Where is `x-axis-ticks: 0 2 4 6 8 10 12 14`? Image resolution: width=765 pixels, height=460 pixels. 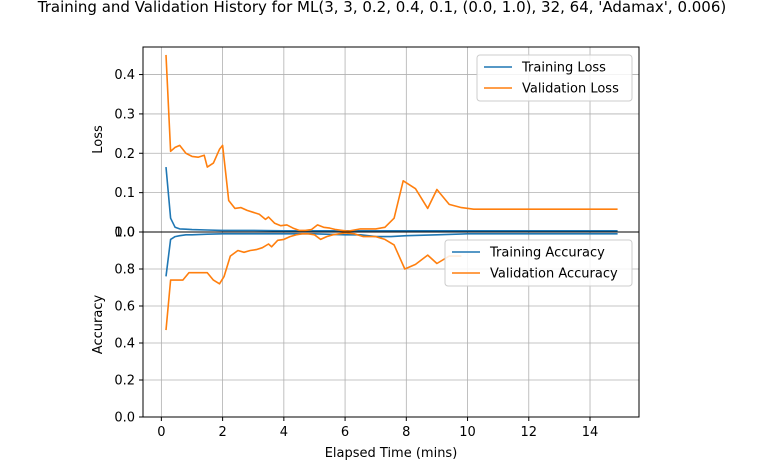 x-axis-ticks: 0 2 4 6 8 10 12 14 is located at coordinates (377, 428).